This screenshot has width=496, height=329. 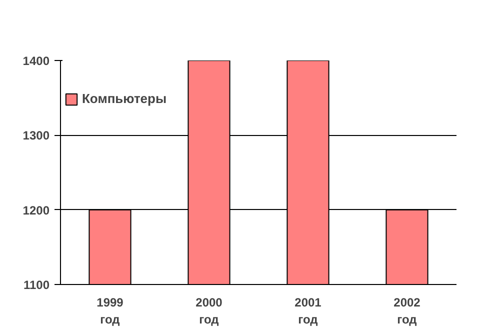 I want to click on x-tick-label: 2002 год, so click(x=407, y=311).